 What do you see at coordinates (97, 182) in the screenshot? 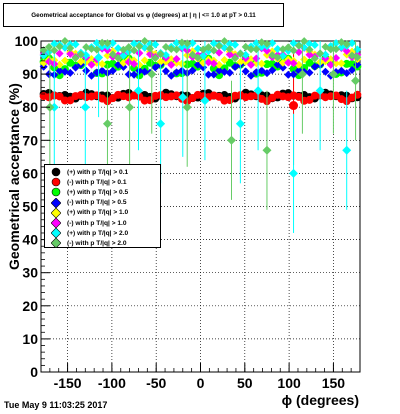
I see `legend-label: (-) with p T/|q| > 0.1` at bounding box center [97, 182].